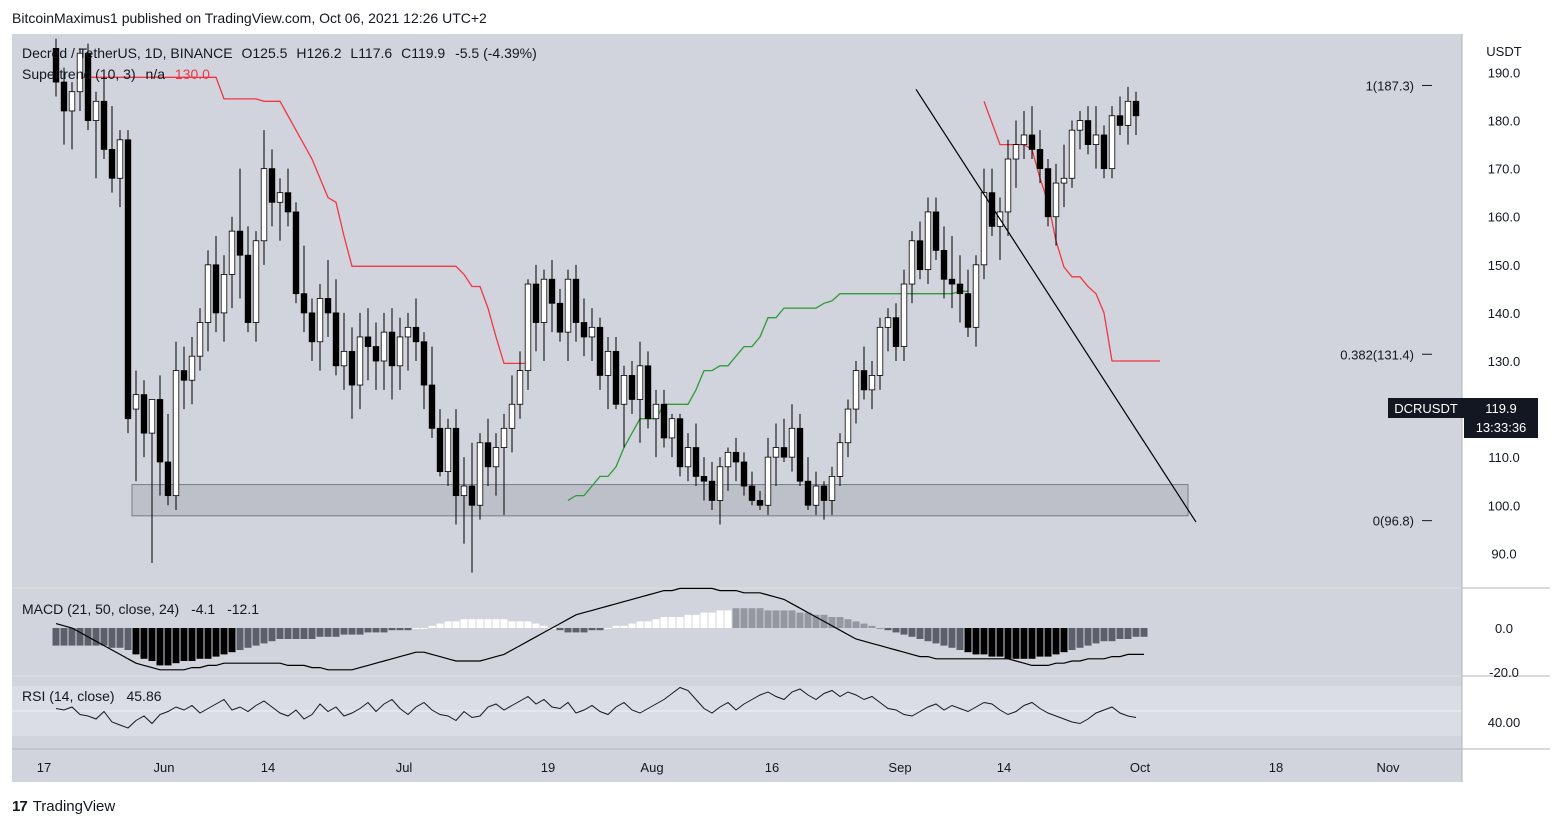 Image resolution: width=1562 pixels, height=827 pixels. I want to click on currency-label: USDT, so click(1503, 51).